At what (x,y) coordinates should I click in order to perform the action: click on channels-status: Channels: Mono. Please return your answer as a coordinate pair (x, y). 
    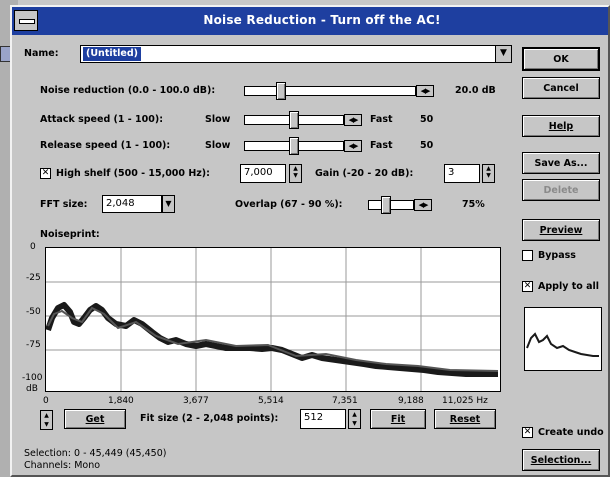
    Looking at the image, I should click on (62, 465).